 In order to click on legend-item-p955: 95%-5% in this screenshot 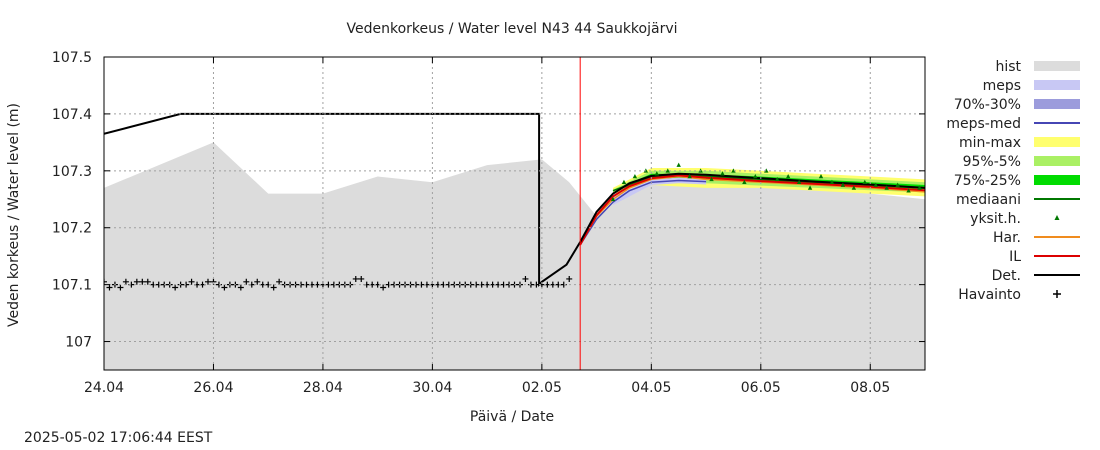, I will do `click(1021, 162)`.